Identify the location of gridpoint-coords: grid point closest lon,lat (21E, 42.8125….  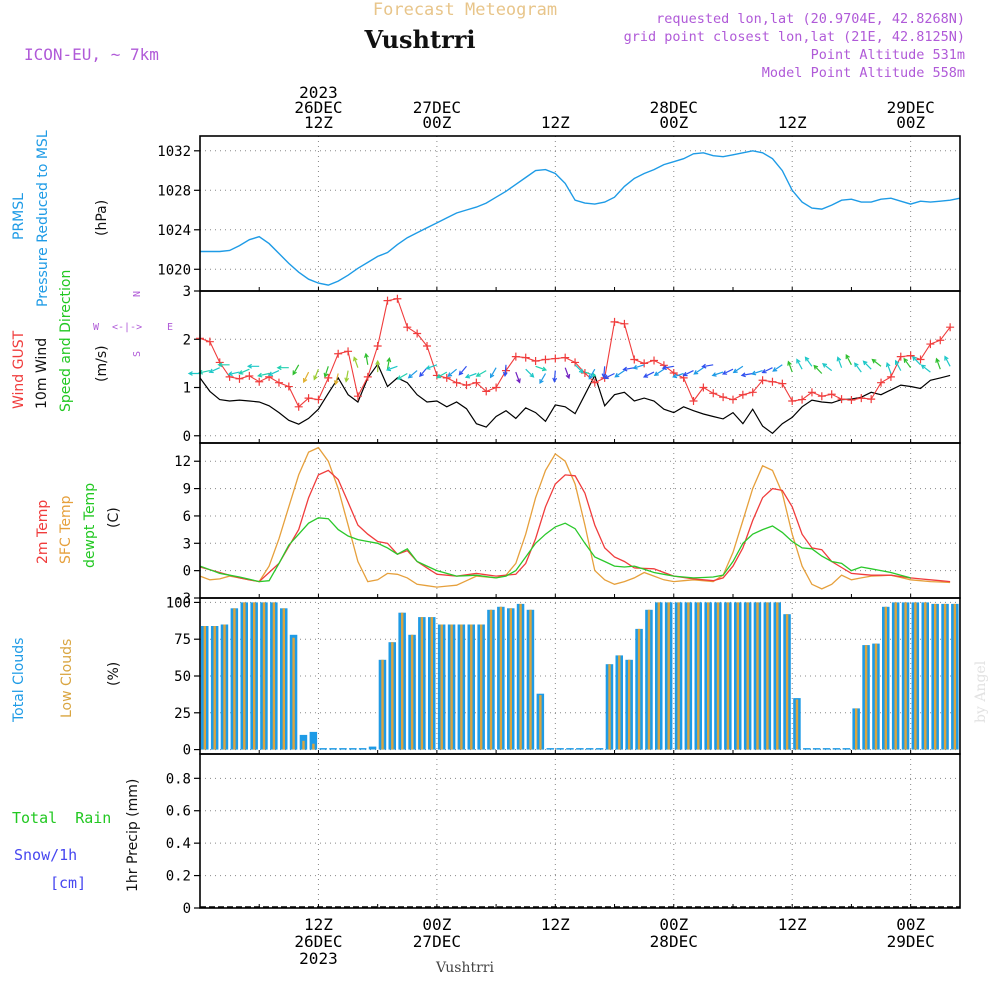
(794, 37).